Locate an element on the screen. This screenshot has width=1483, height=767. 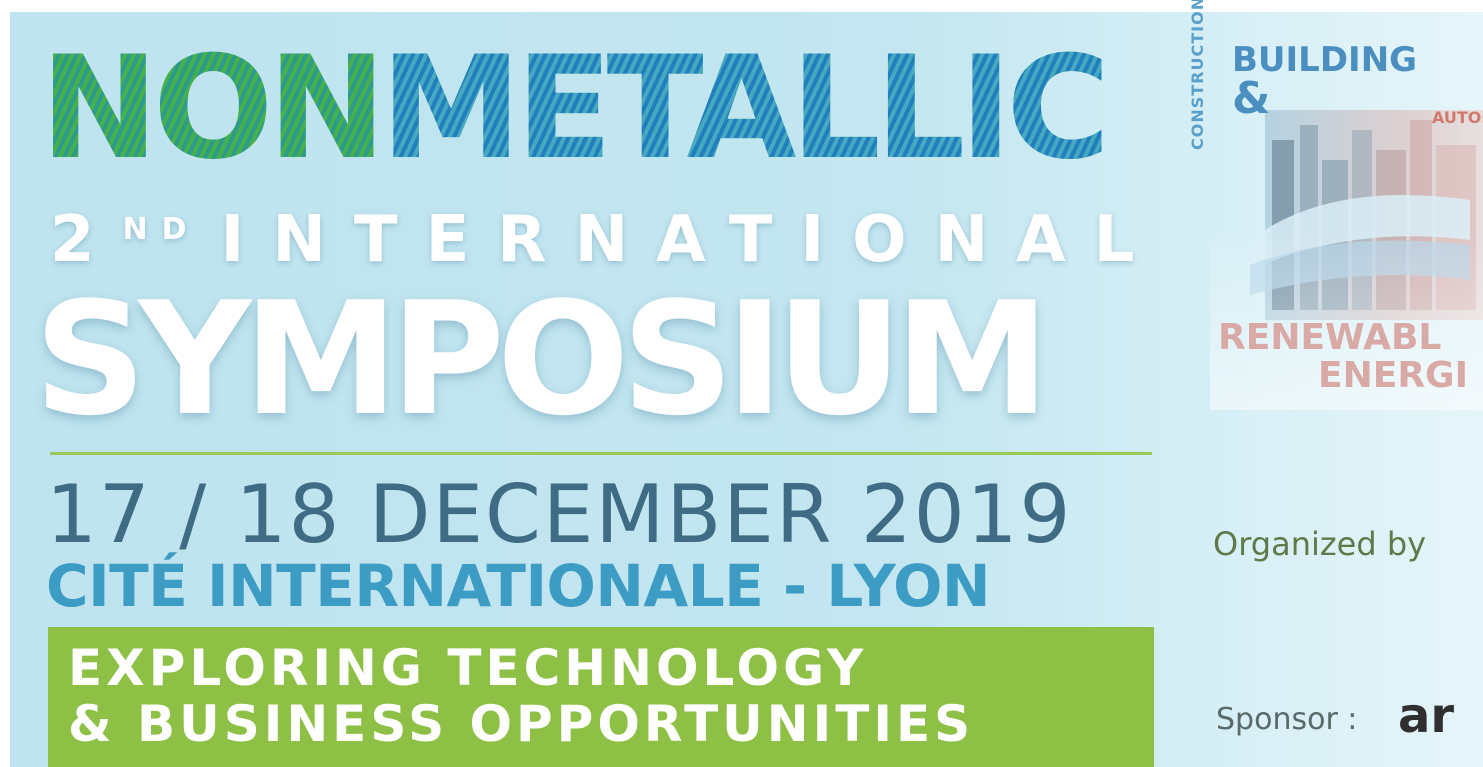
event-dates: 17 / 18 DECEMBER 2019 is located at coordinates (559, 514).